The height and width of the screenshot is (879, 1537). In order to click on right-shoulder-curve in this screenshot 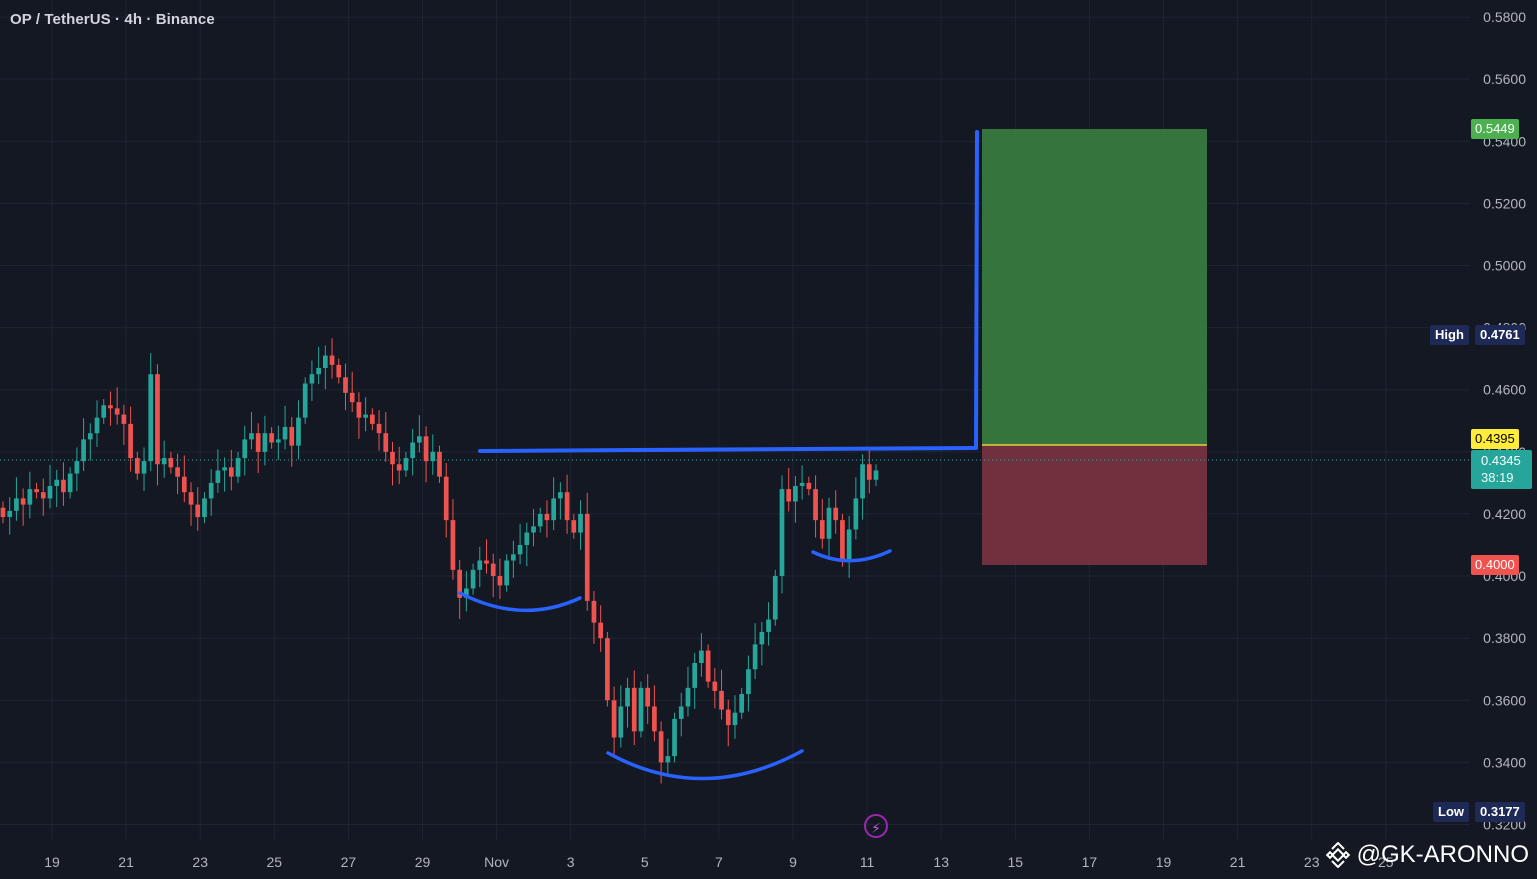, I will do `click(851, 556)`.